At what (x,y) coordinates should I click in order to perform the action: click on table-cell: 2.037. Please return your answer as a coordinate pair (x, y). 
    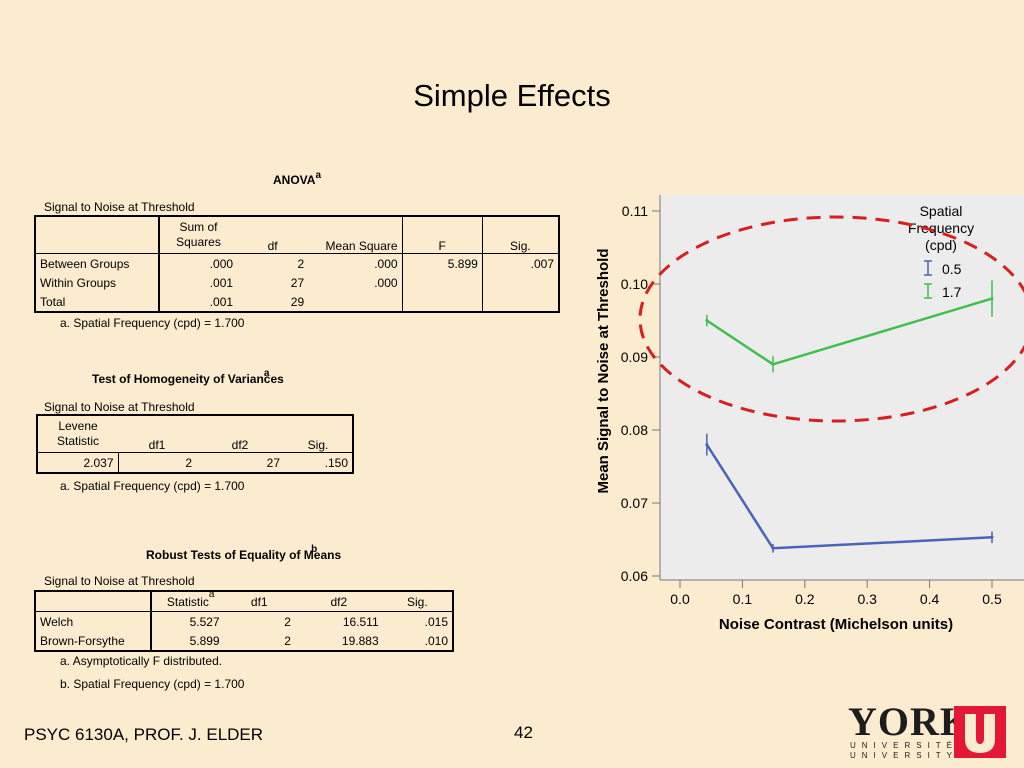
    Looking at the image, I should click on (78, 462).